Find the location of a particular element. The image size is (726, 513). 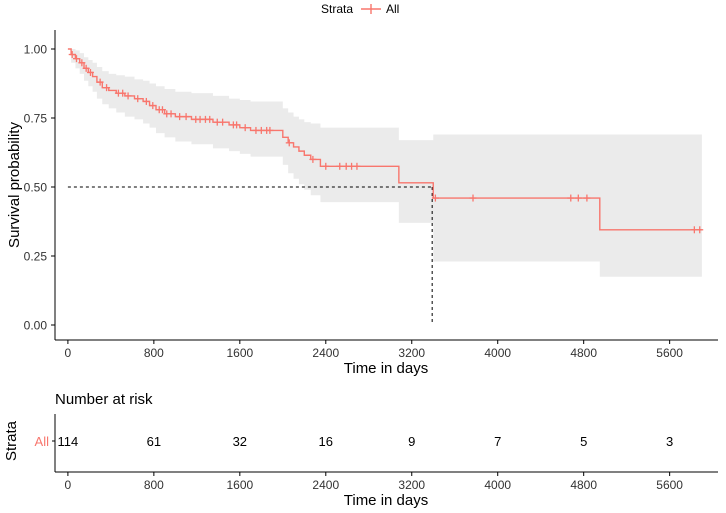

y-axis-title: Survival probability is located at coordinates (14, 185).